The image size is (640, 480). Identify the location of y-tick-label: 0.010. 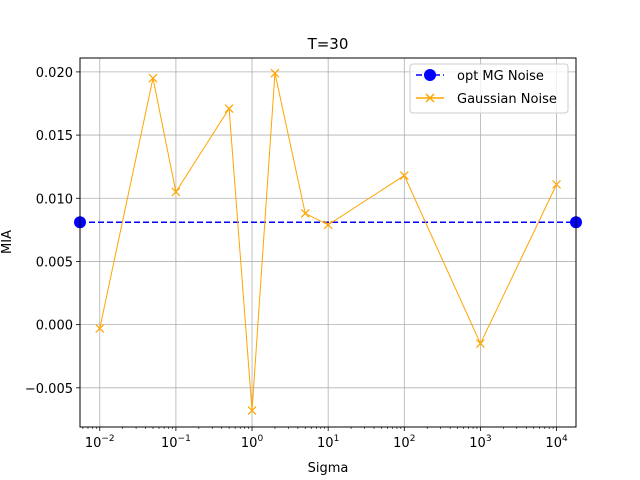
(54, 199).